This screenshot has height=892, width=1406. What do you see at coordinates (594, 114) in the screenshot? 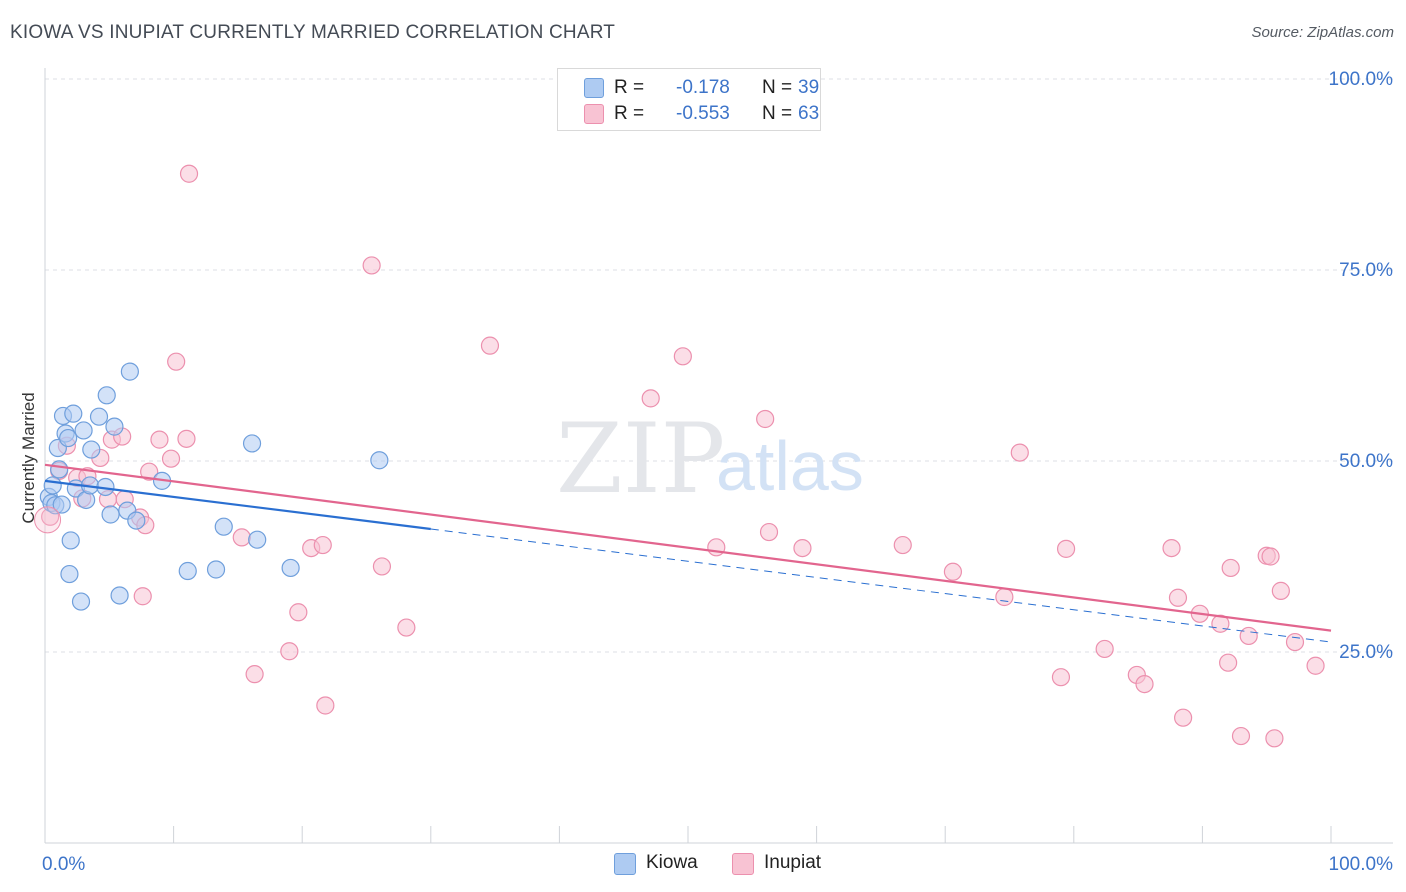
I see `inupiat-swatch` at bounding box center [594, 114].